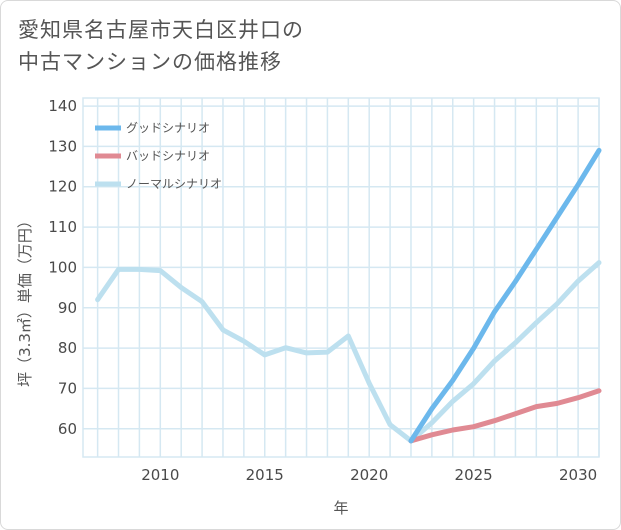  What do you see at coordinates (62, 227) in the screenshot?
I see `y-tick-label: 110` at bounding box center [62, 227].